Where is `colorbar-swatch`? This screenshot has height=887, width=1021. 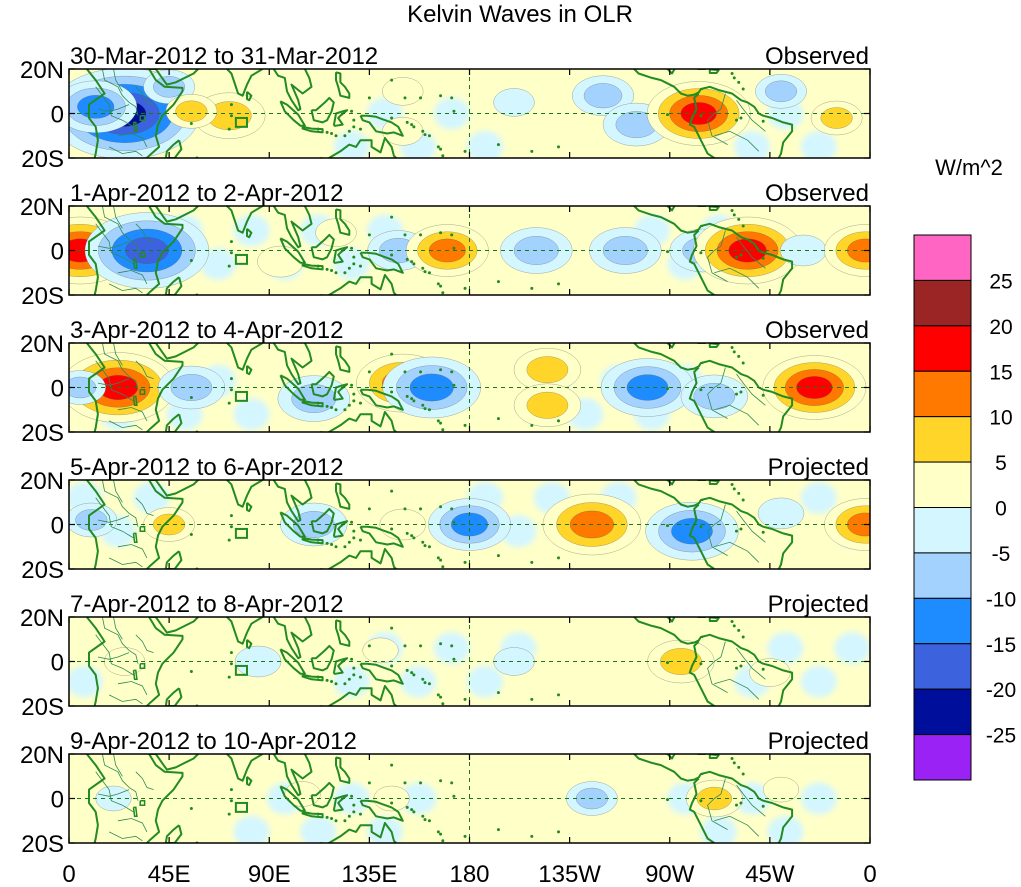
colorbar-swatch is located at coordinates (942, 530).